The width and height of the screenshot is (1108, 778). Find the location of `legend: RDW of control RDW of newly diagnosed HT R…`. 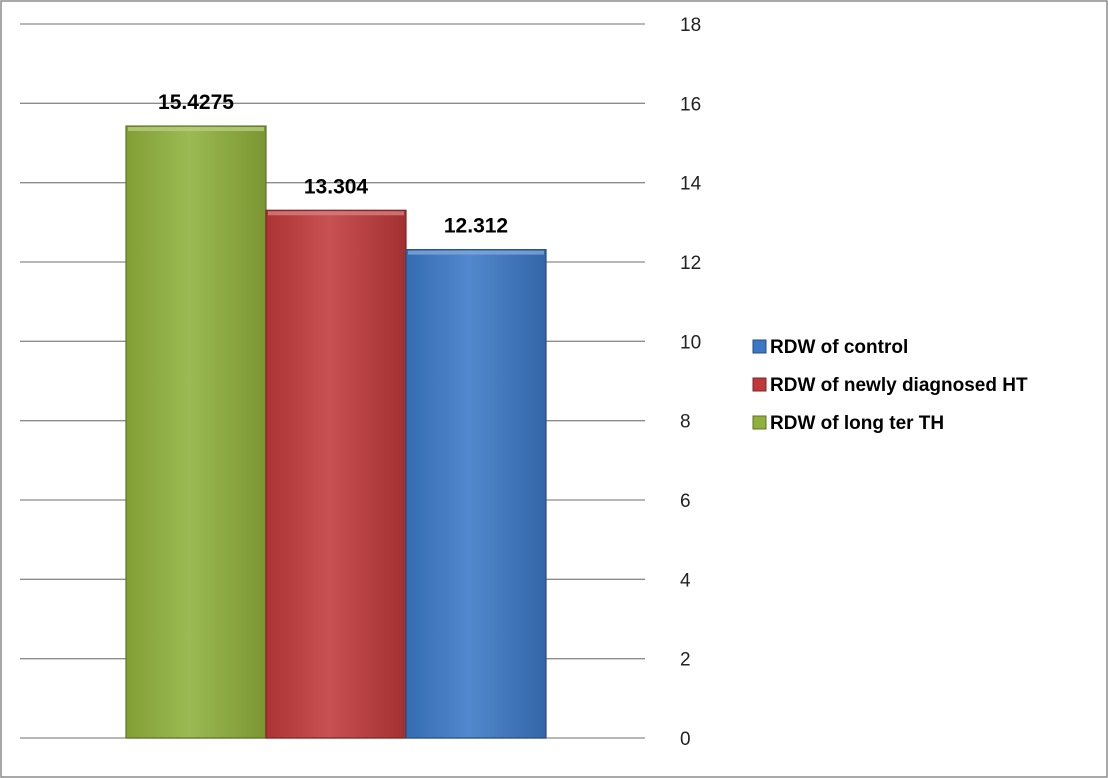

legend: RDW of control RDW of newly diagnosed HT R… is located at coordinates (890, 385).